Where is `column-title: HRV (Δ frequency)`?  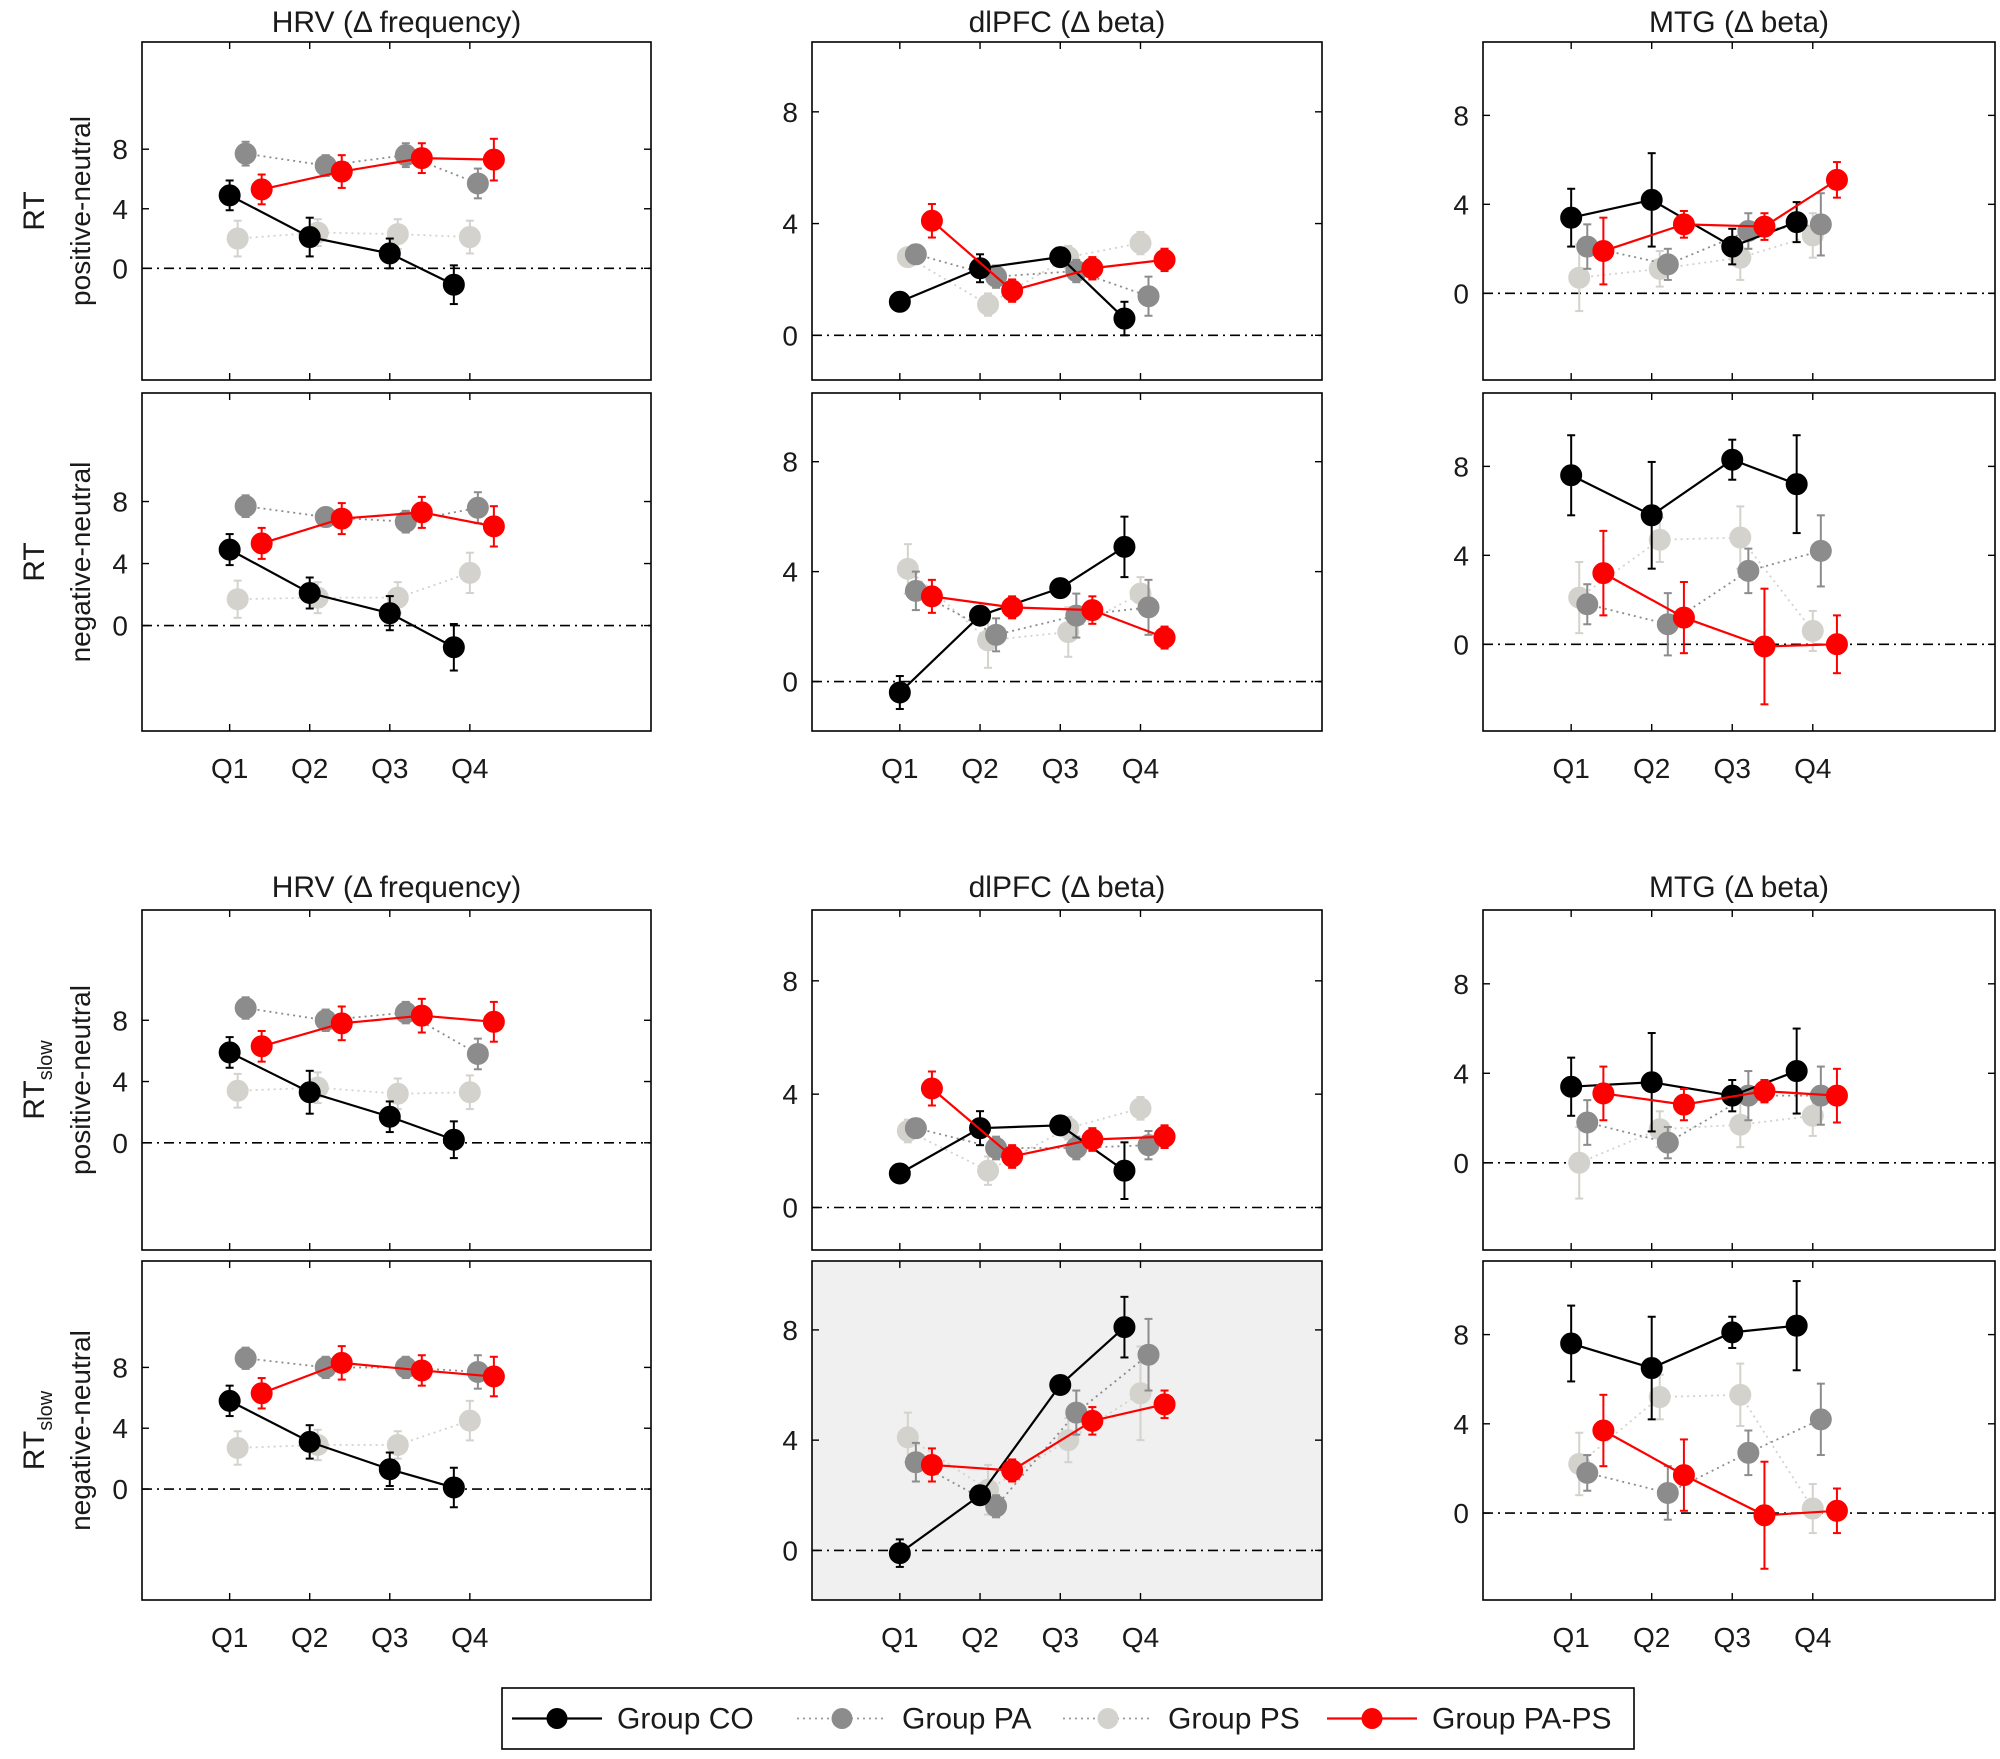 column-title: HRV (Δ frequency) is located at coordinates (397, 22).